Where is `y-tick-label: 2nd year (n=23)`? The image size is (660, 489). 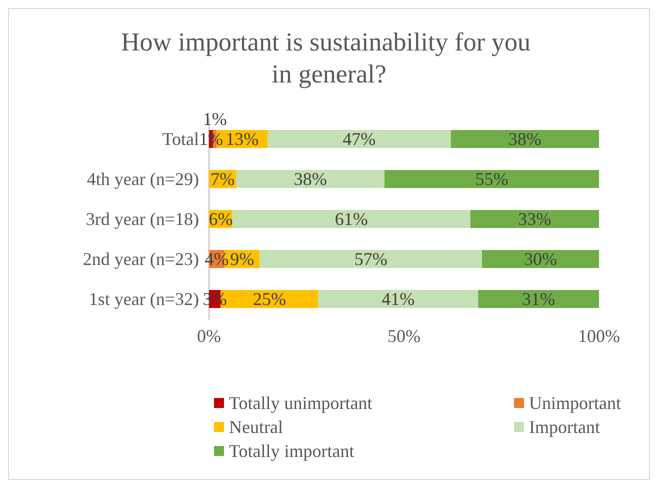 y-tick-label: 2nd year (n=23) is located at coordinates (140, 259).